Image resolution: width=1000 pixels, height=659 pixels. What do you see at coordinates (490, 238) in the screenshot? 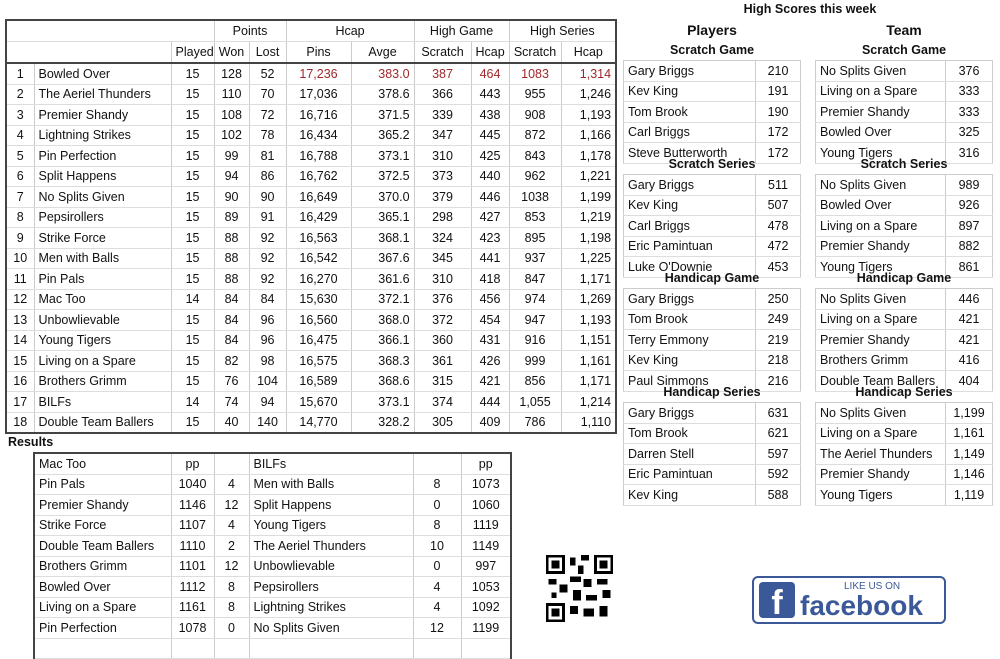
I see `cell: 423` at bounding box center [490, 238].